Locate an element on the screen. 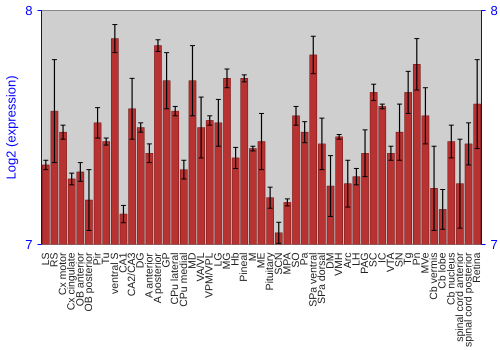 This screenshot has height=350, width=500. y-axis-title: Log2 (expression) is located at coordinates (10, 127).